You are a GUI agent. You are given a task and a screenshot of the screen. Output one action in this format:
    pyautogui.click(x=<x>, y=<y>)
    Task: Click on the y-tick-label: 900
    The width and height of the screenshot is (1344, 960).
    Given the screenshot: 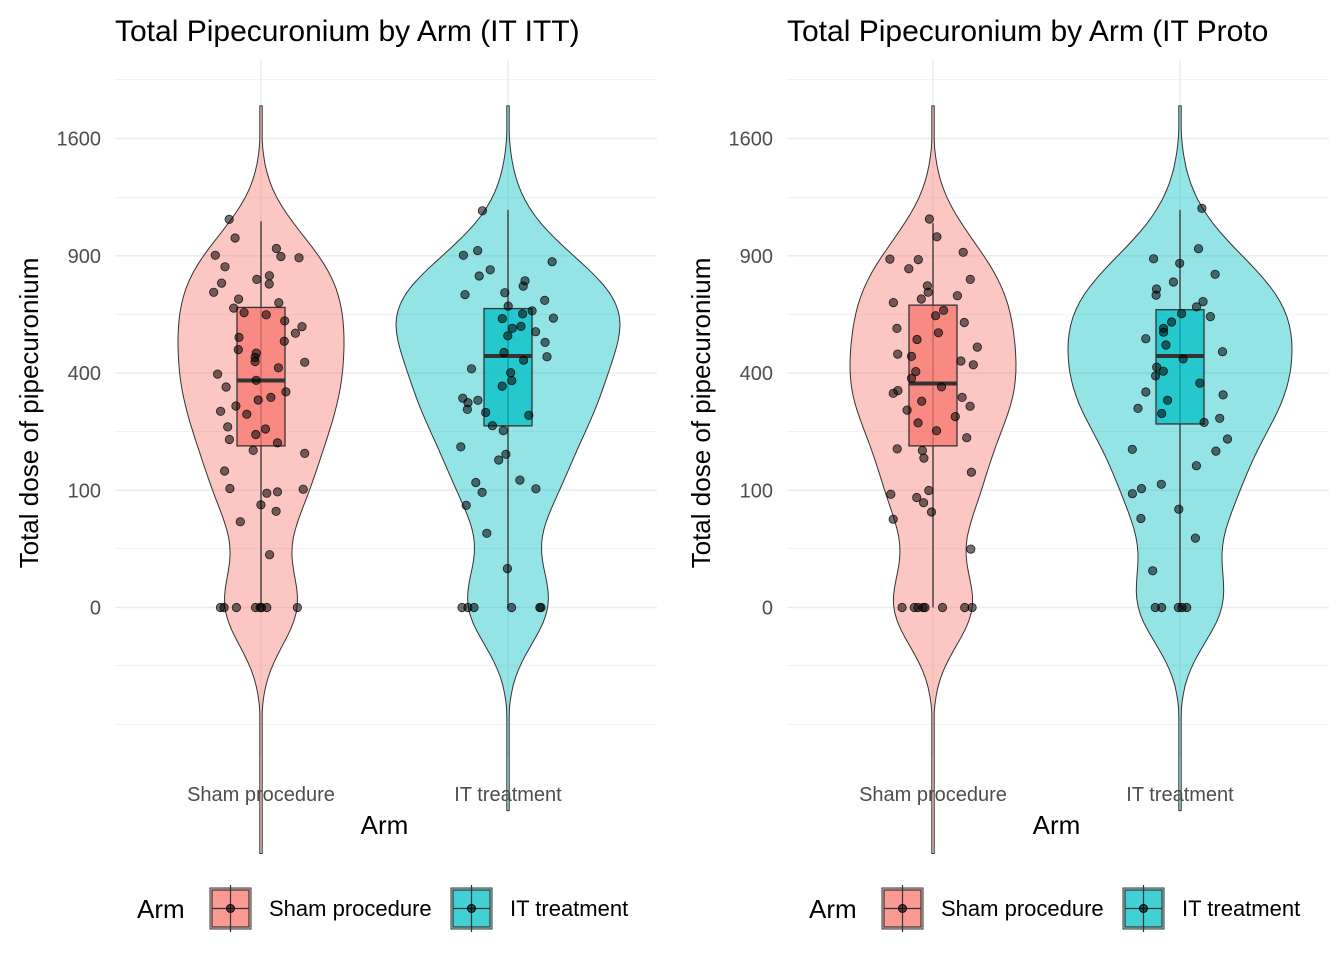 What is the action you would take?
    pyautogui.click(x=756, y=257)
    